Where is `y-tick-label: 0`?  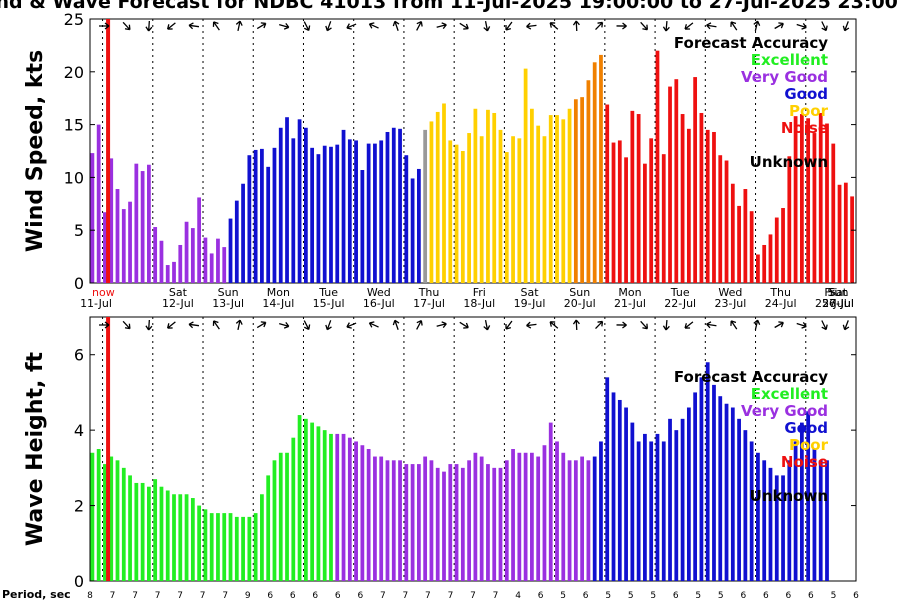 y-tick-label: 0 is located at coordinates (79, 581).